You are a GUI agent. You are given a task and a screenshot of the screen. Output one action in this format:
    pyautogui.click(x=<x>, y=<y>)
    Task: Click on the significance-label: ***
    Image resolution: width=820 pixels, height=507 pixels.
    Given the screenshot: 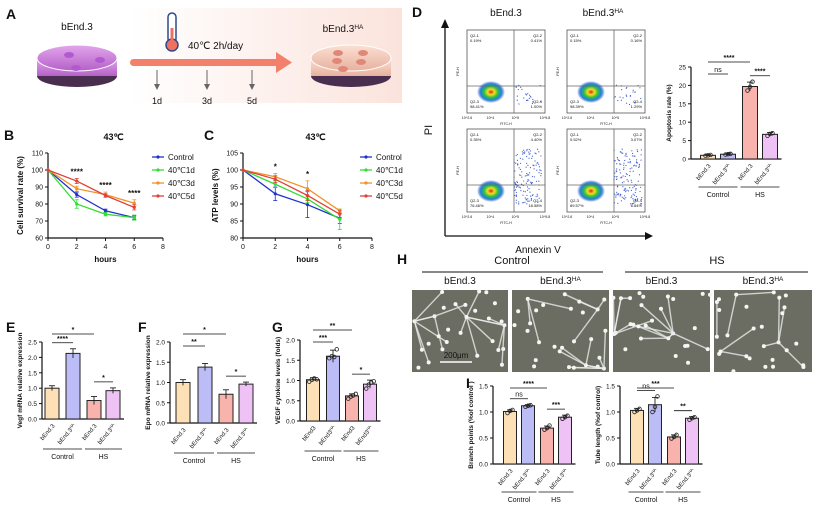 What is the action you would take?
    pyautogui.click(x=556, y=405)
    